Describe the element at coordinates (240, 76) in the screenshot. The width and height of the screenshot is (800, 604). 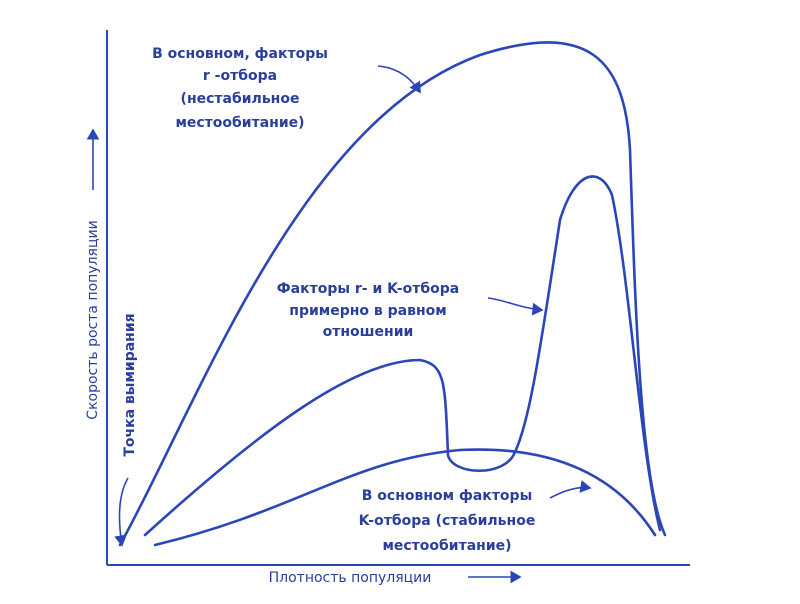
I see `annotation-line: r -отбора` at that location.